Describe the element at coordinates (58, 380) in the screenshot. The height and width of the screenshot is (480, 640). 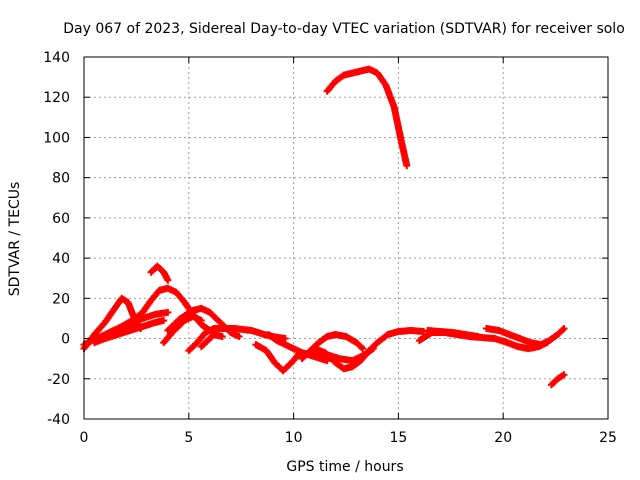
I see `y-tick-label: -20` at that location.